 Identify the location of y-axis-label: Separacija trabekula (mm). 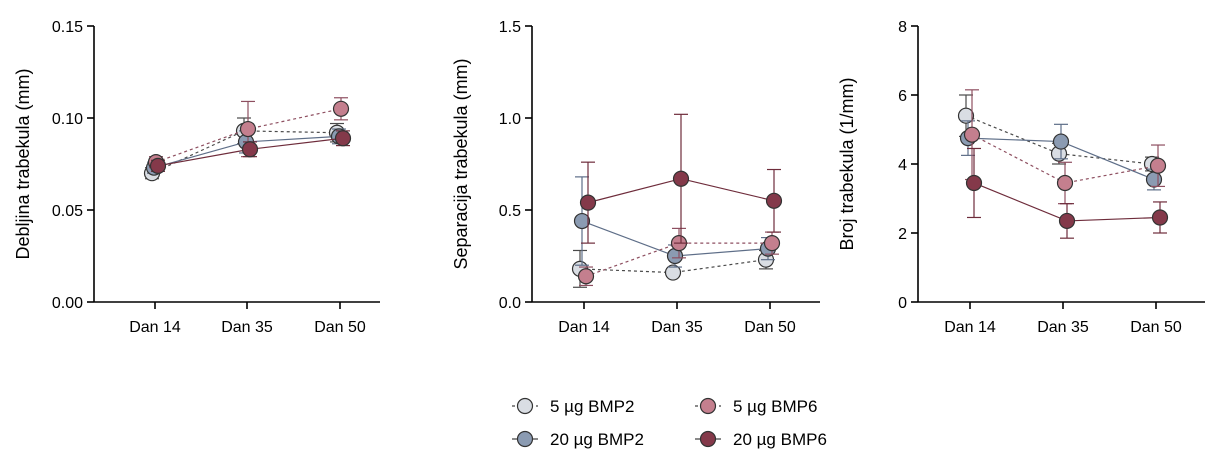
(461, 163).